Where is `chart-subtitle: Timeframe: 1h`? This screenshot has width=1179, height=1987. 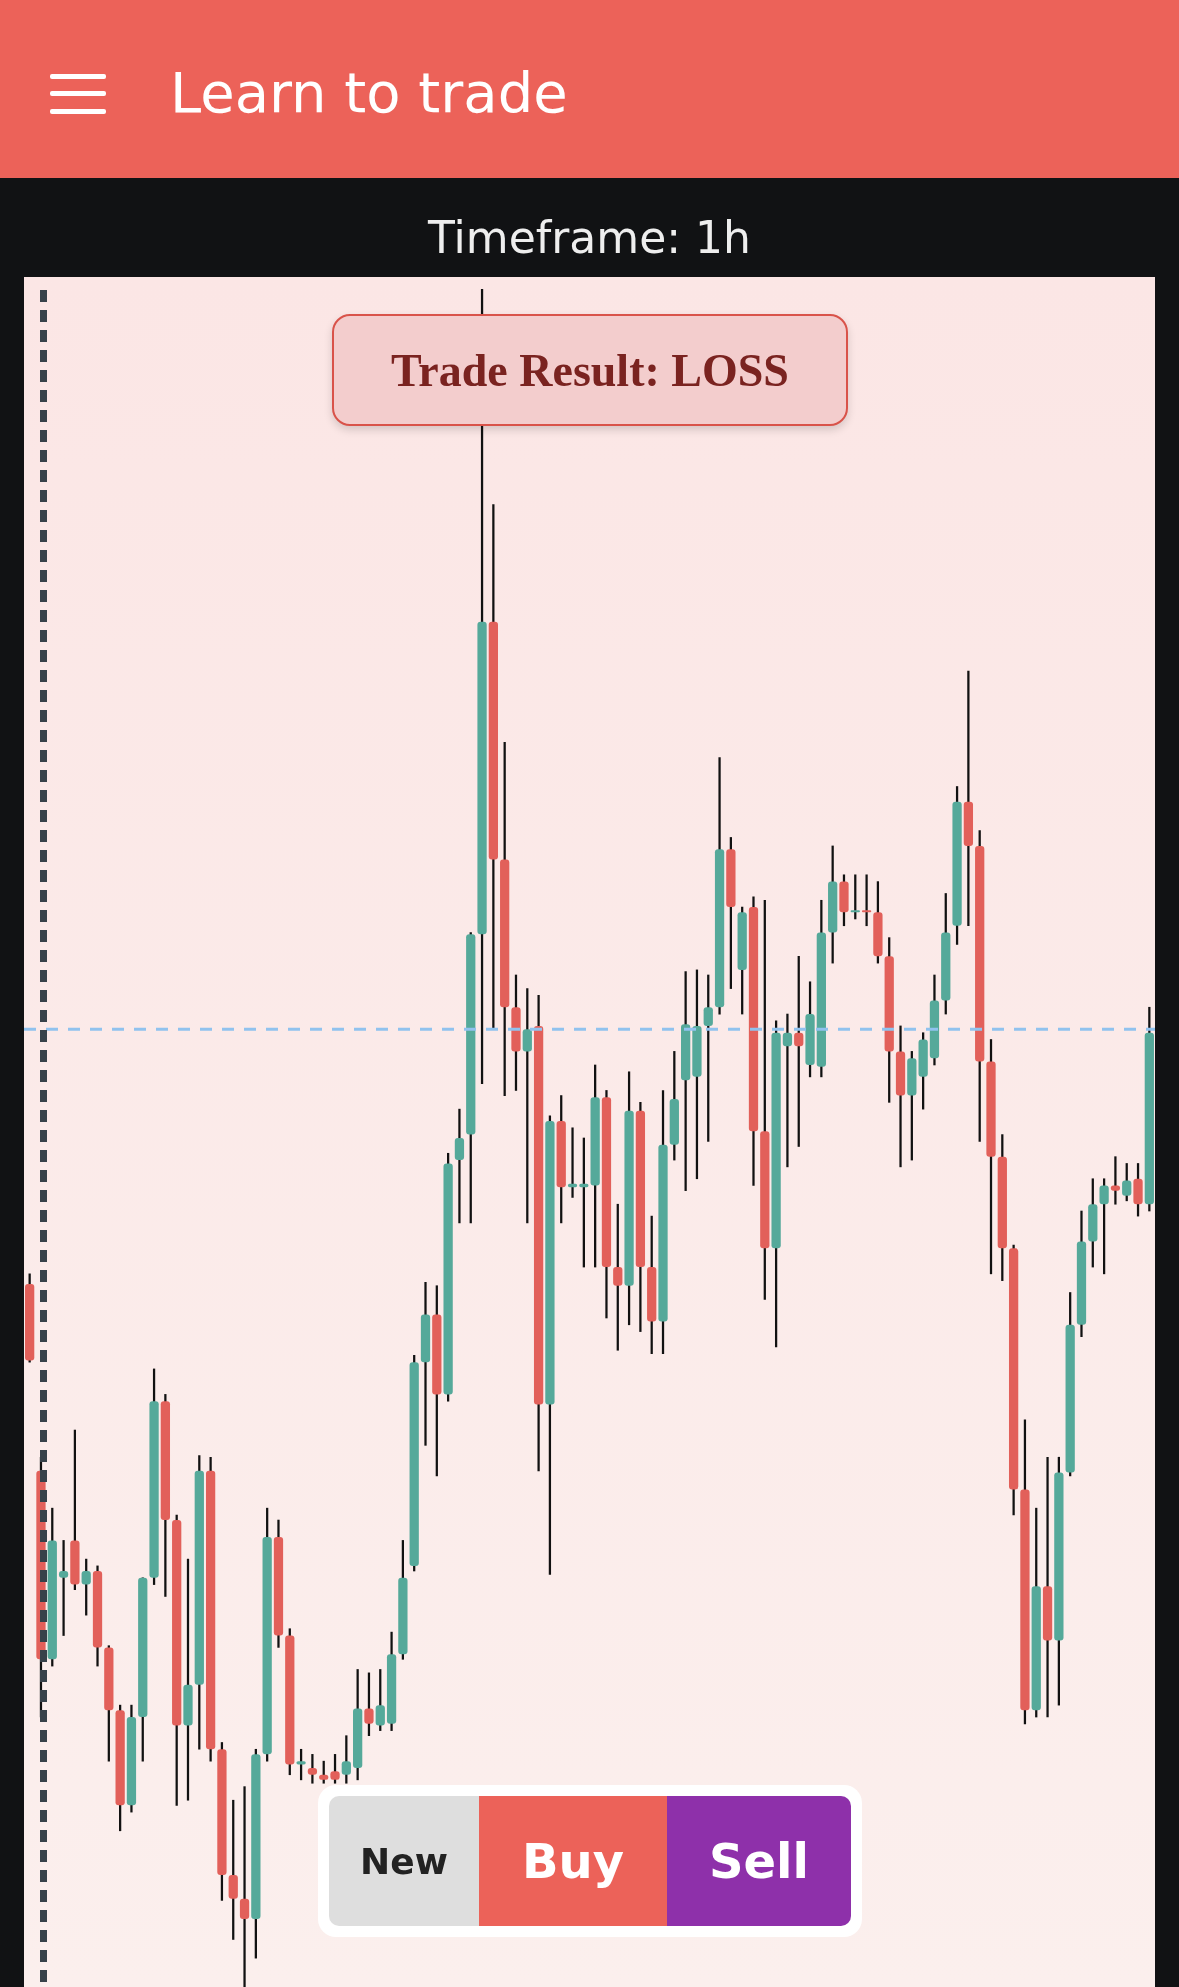 chart-subtitle: Timeframe: 1h is located at coordinates (589, 238).